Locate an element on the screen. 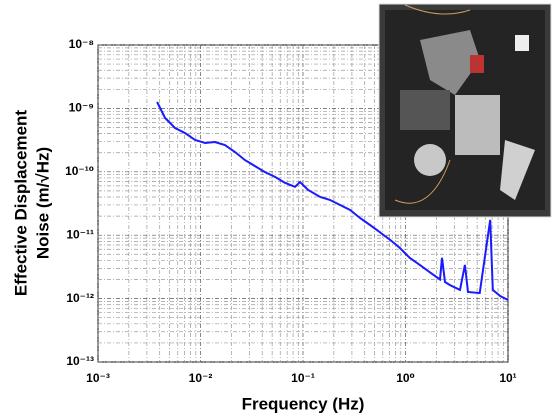 This screenshot has height=420, width=555. photo-part is located at coordinates (477, 64).